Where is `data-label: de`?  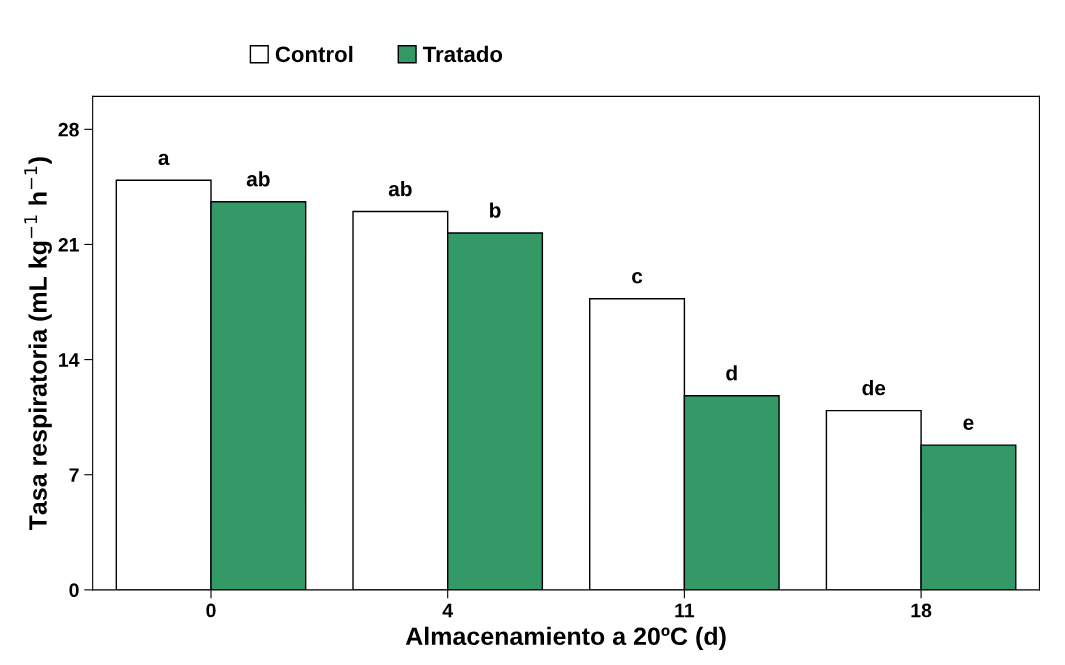
data-label: de is located at coordinates (874, 388).